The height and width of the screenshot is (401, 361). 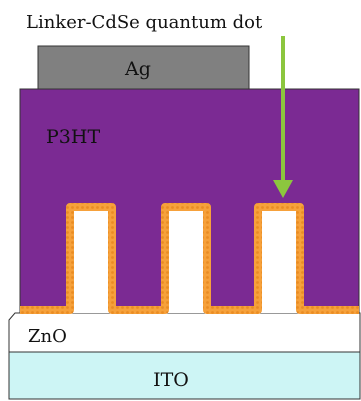 What do you see at coordinates (144, 22) in the screenshot?
I see `linker-cdse-label: Linker-CdSe quantum dot` at bounding box center [144, 22].